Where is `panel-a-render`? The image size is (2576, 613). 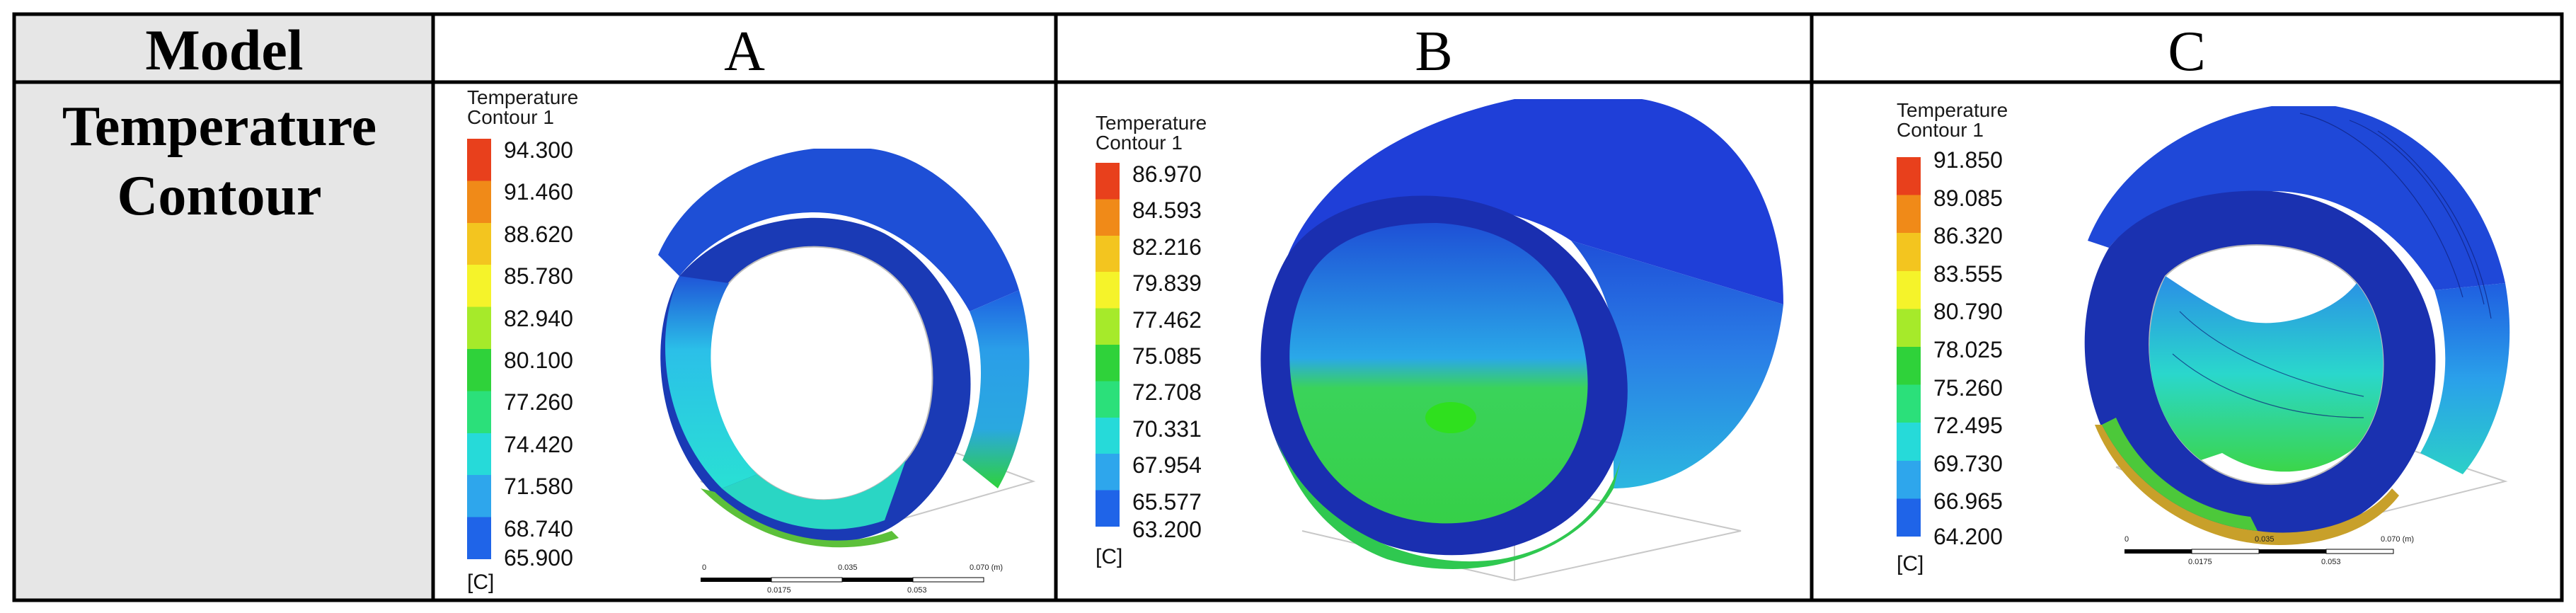 panel-a-render is located at coordinates (847, 348).